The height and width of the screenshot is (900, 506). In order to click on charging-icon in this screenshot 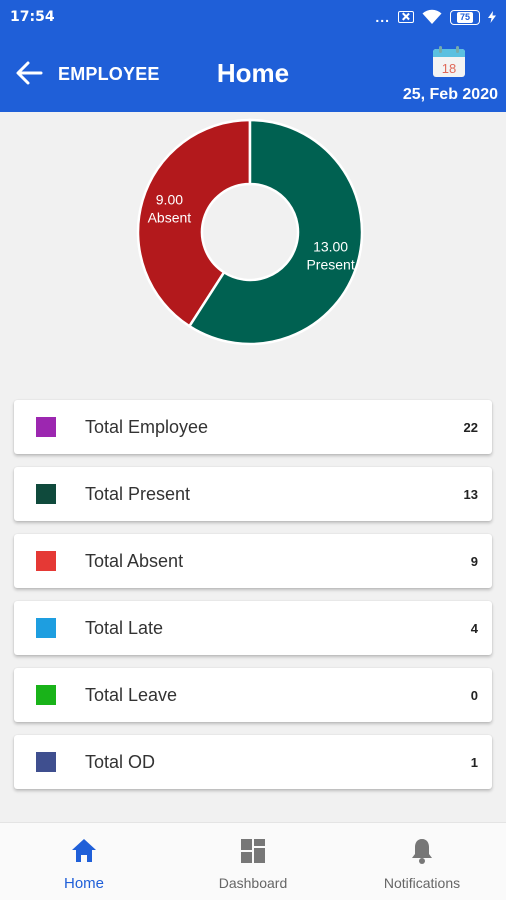, I will do `click(492, 17)`.